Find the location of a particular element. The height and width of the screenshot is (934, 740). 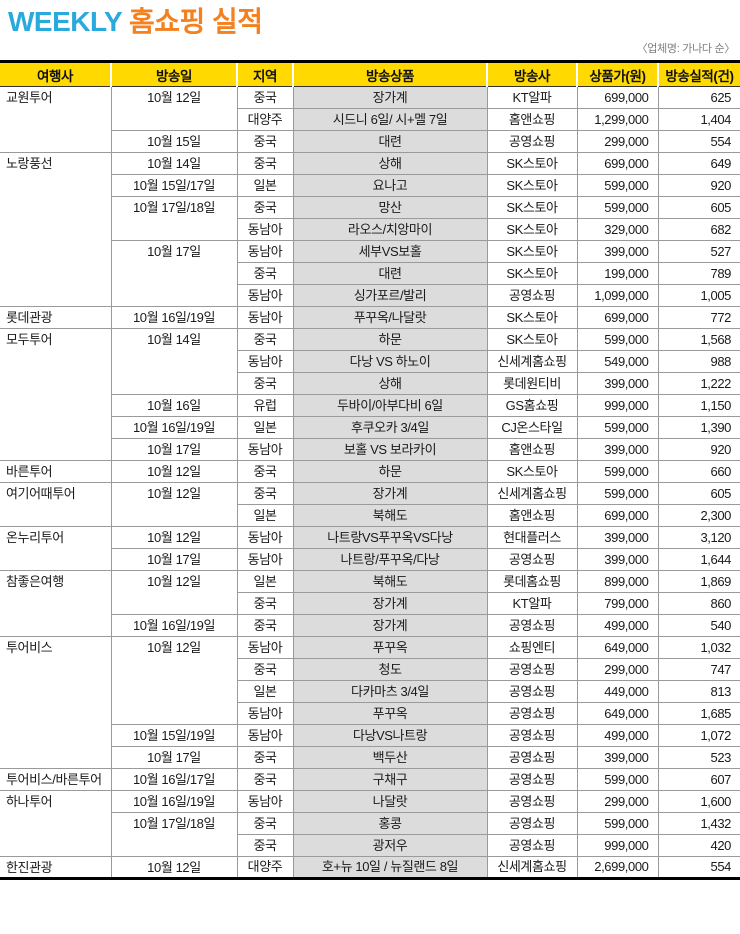

table-row: 바른투어 10월 12일 중국 하문 SK스토아 599,000 660 is located at coordinates (370, 471).